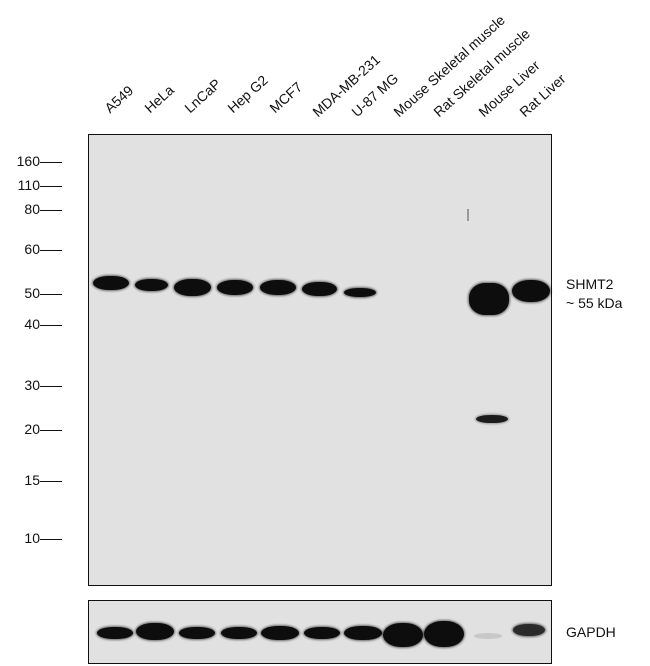 The height and width of the screenshot is (666, 650). I want to click on band-shmt2-rat-liver, so click(531, 291).